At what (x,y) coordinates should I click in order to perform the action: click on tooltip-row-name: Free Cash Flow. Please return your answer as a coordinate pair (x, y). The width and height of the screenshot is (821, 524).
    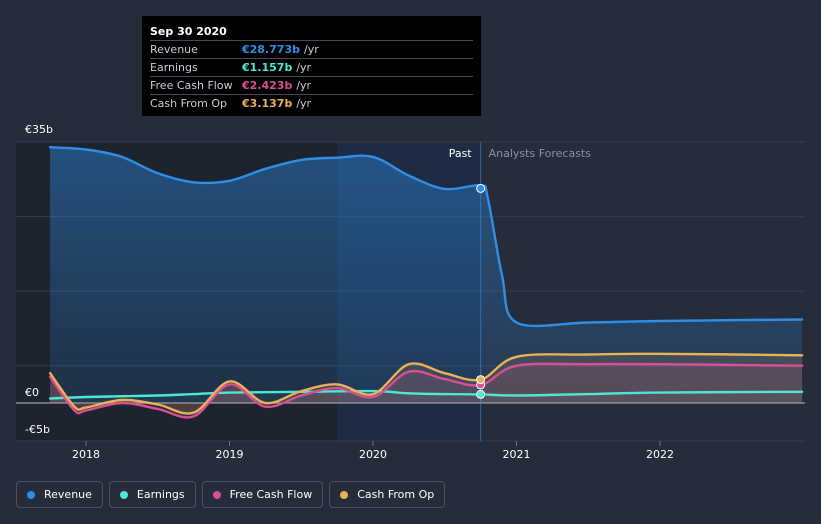
    Looking at the image, I should click on (191, 85).